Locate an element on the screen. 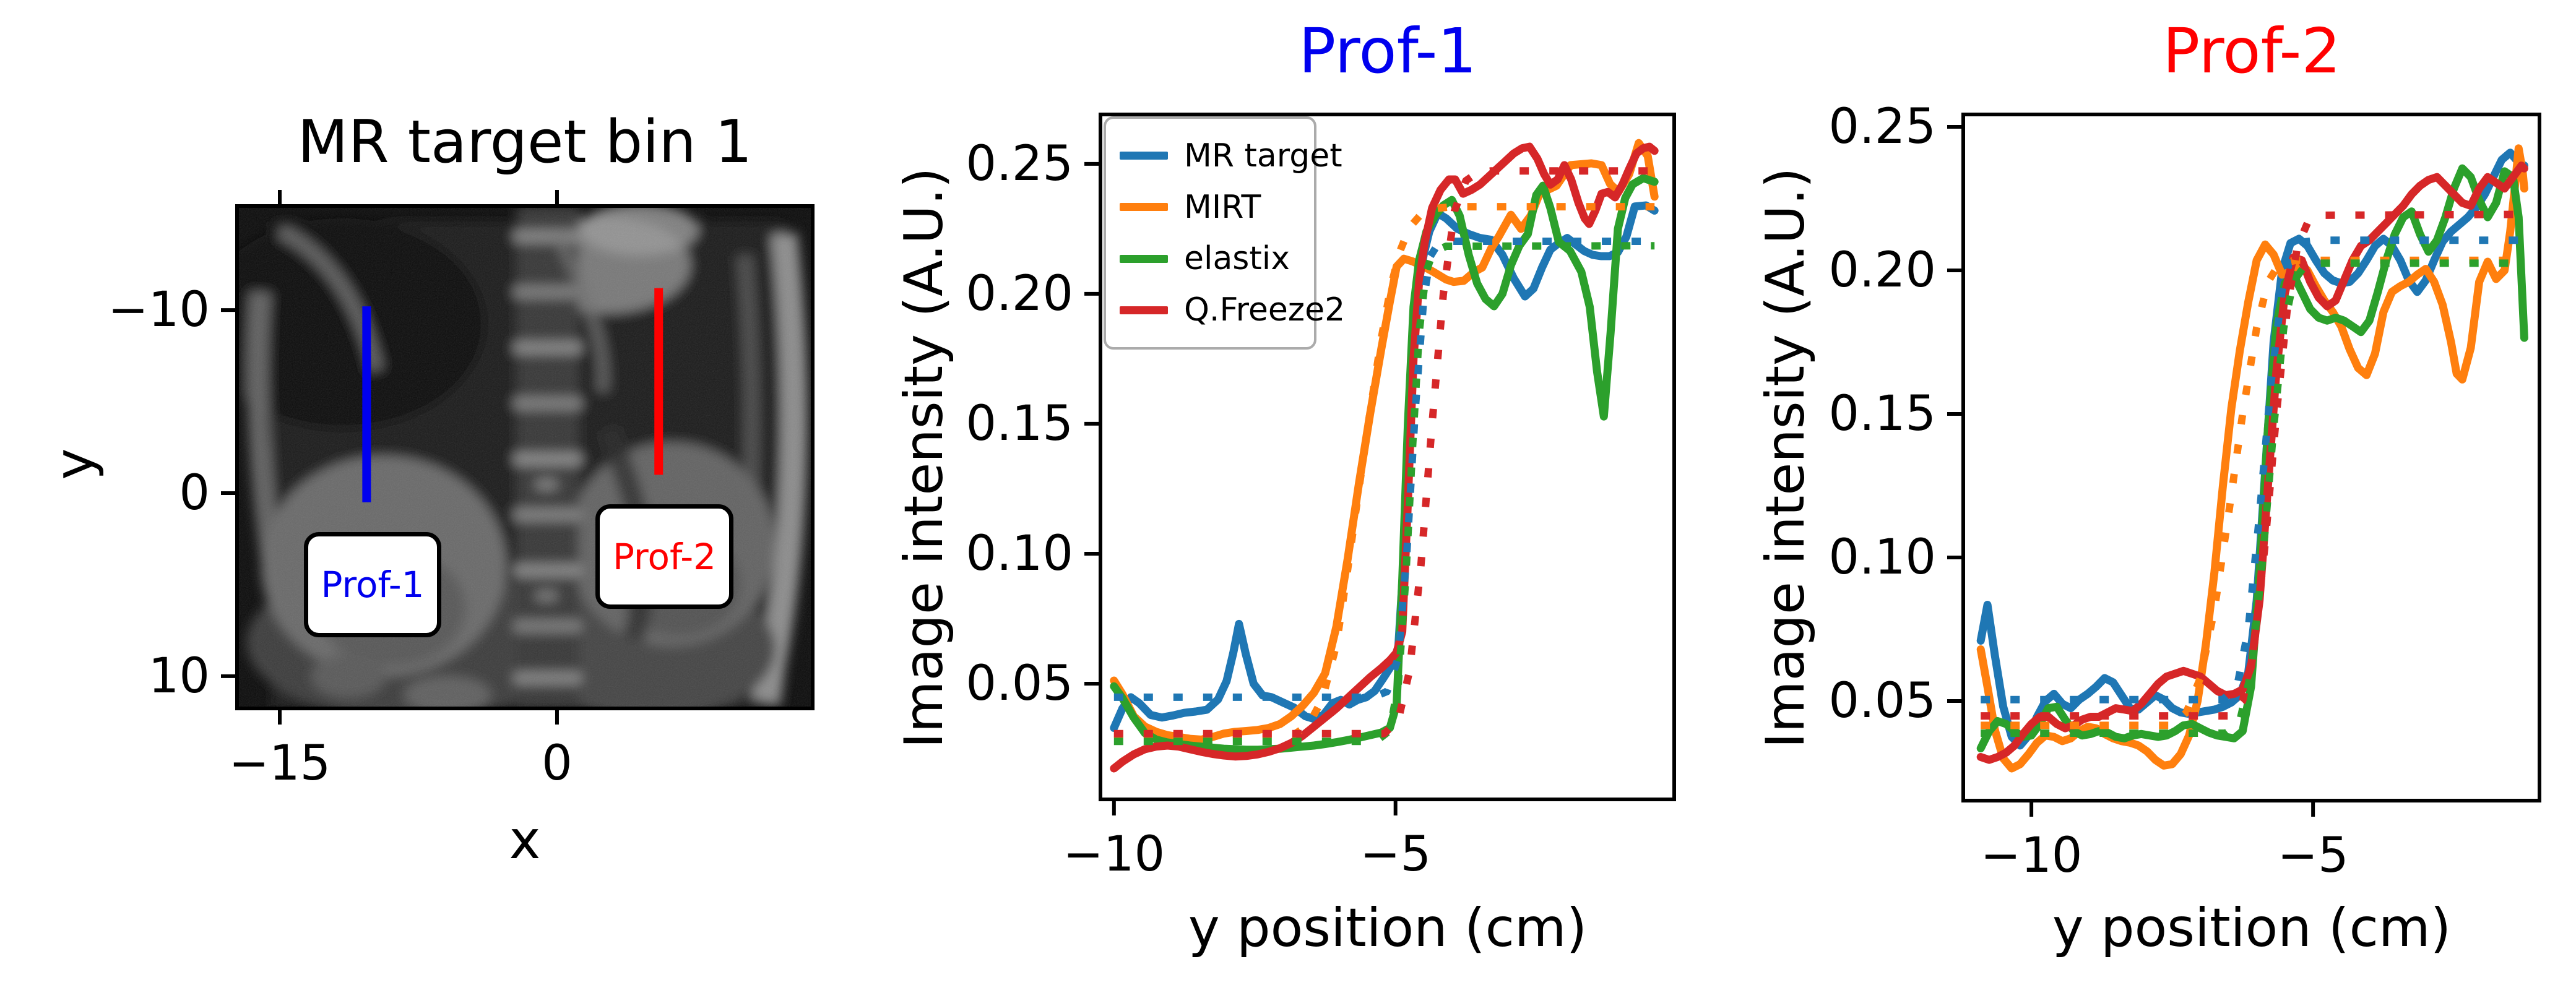  Prof-1-ytick-label: 0.10 is located at coordinates (1019, 553).